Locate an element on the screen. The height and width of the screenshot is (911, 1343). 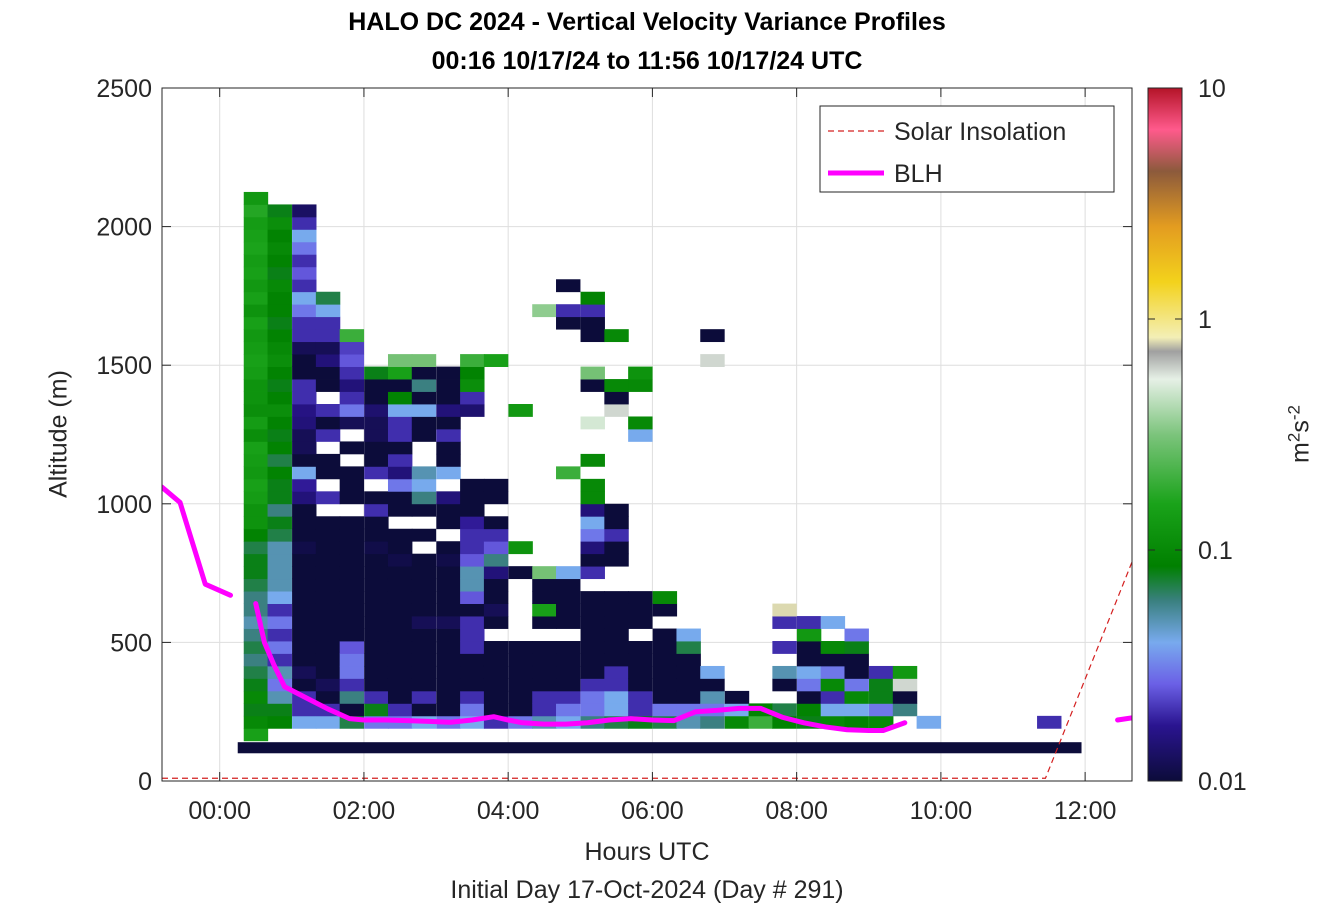
legend-box is located at coordinates (967, 149).